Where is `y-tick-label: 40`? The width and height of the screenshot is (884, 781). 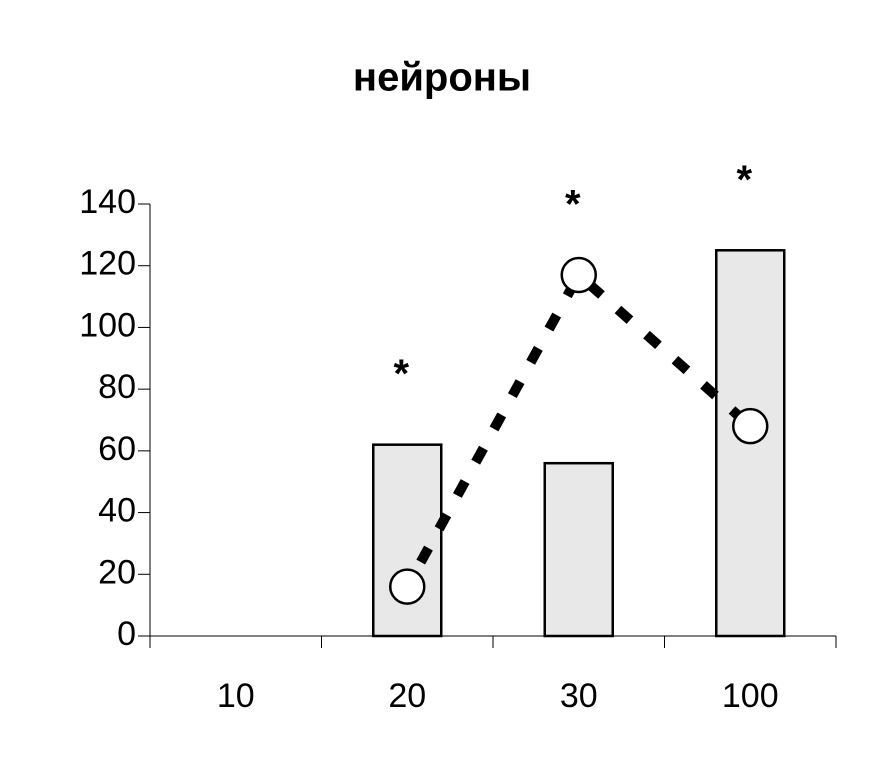
y-tick-label: 40 is located at coordinates (117, 511).